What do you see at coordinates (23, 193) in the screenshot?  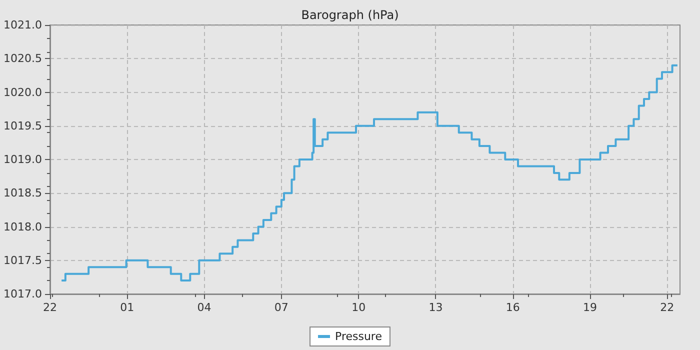 I see `y-tick-label: 1018.5` at bounding box center [23, 193].